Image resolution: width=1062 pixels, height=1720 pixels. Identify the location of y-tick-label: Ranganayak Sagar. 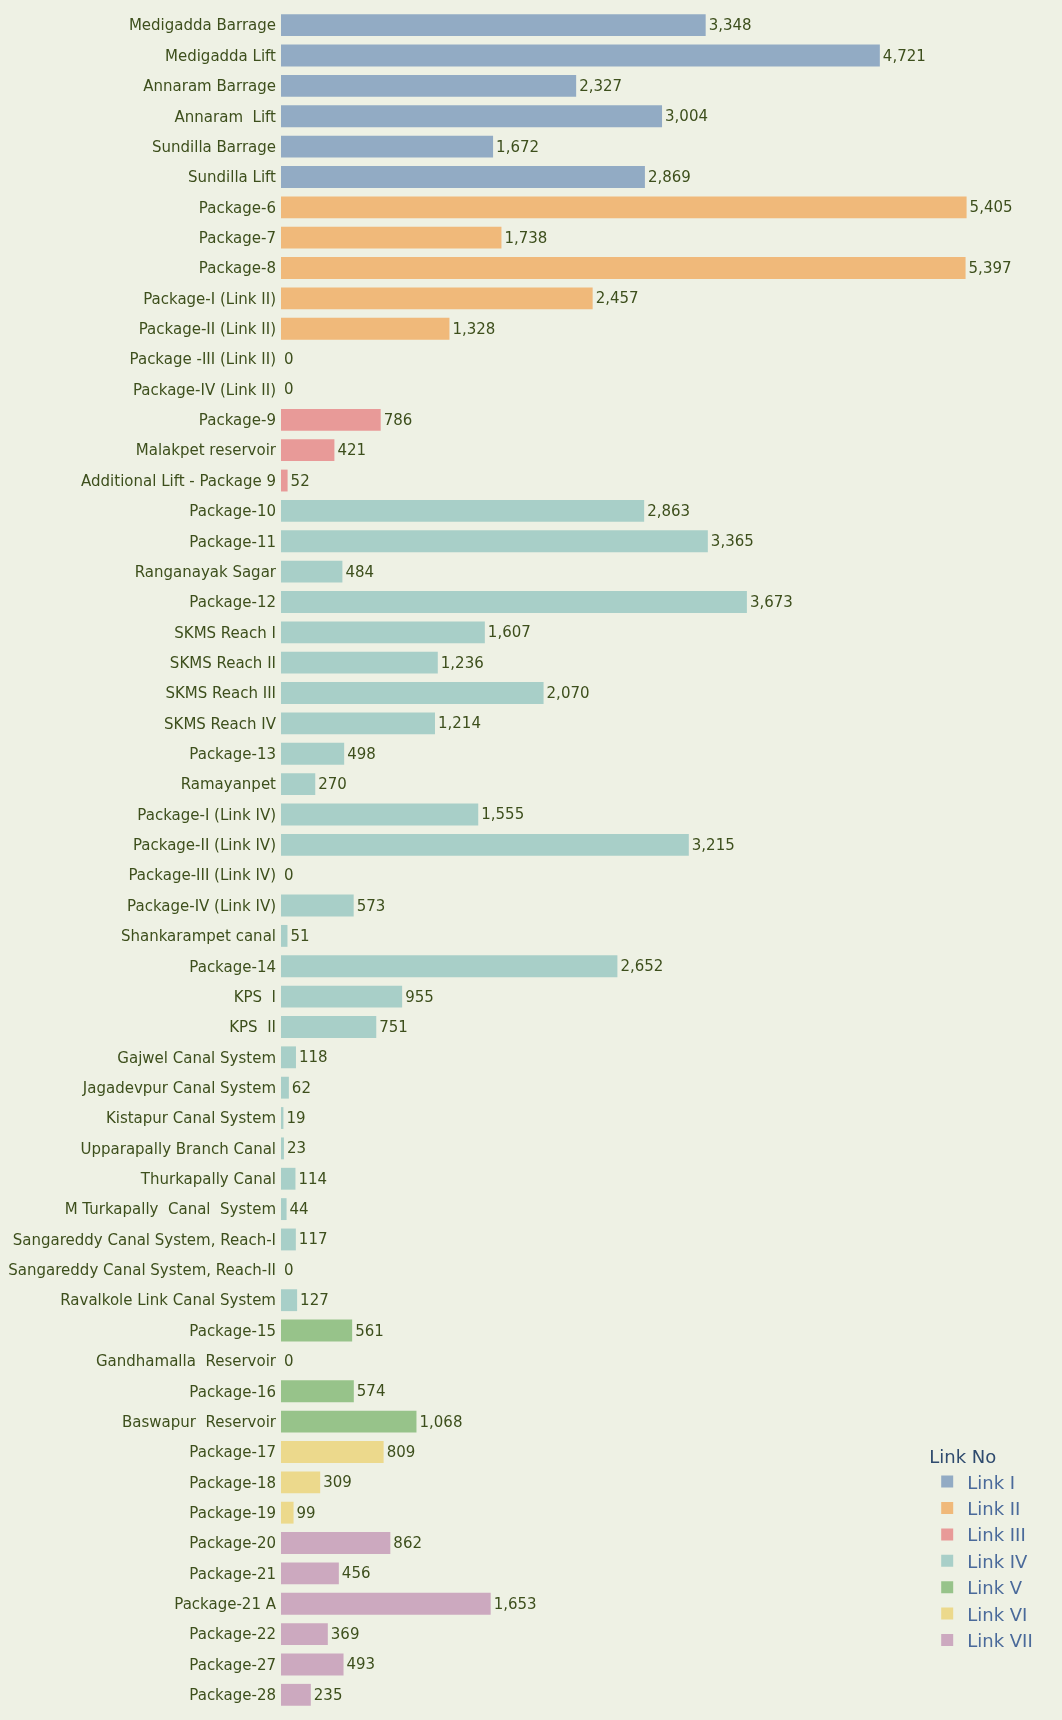
(205, 571).